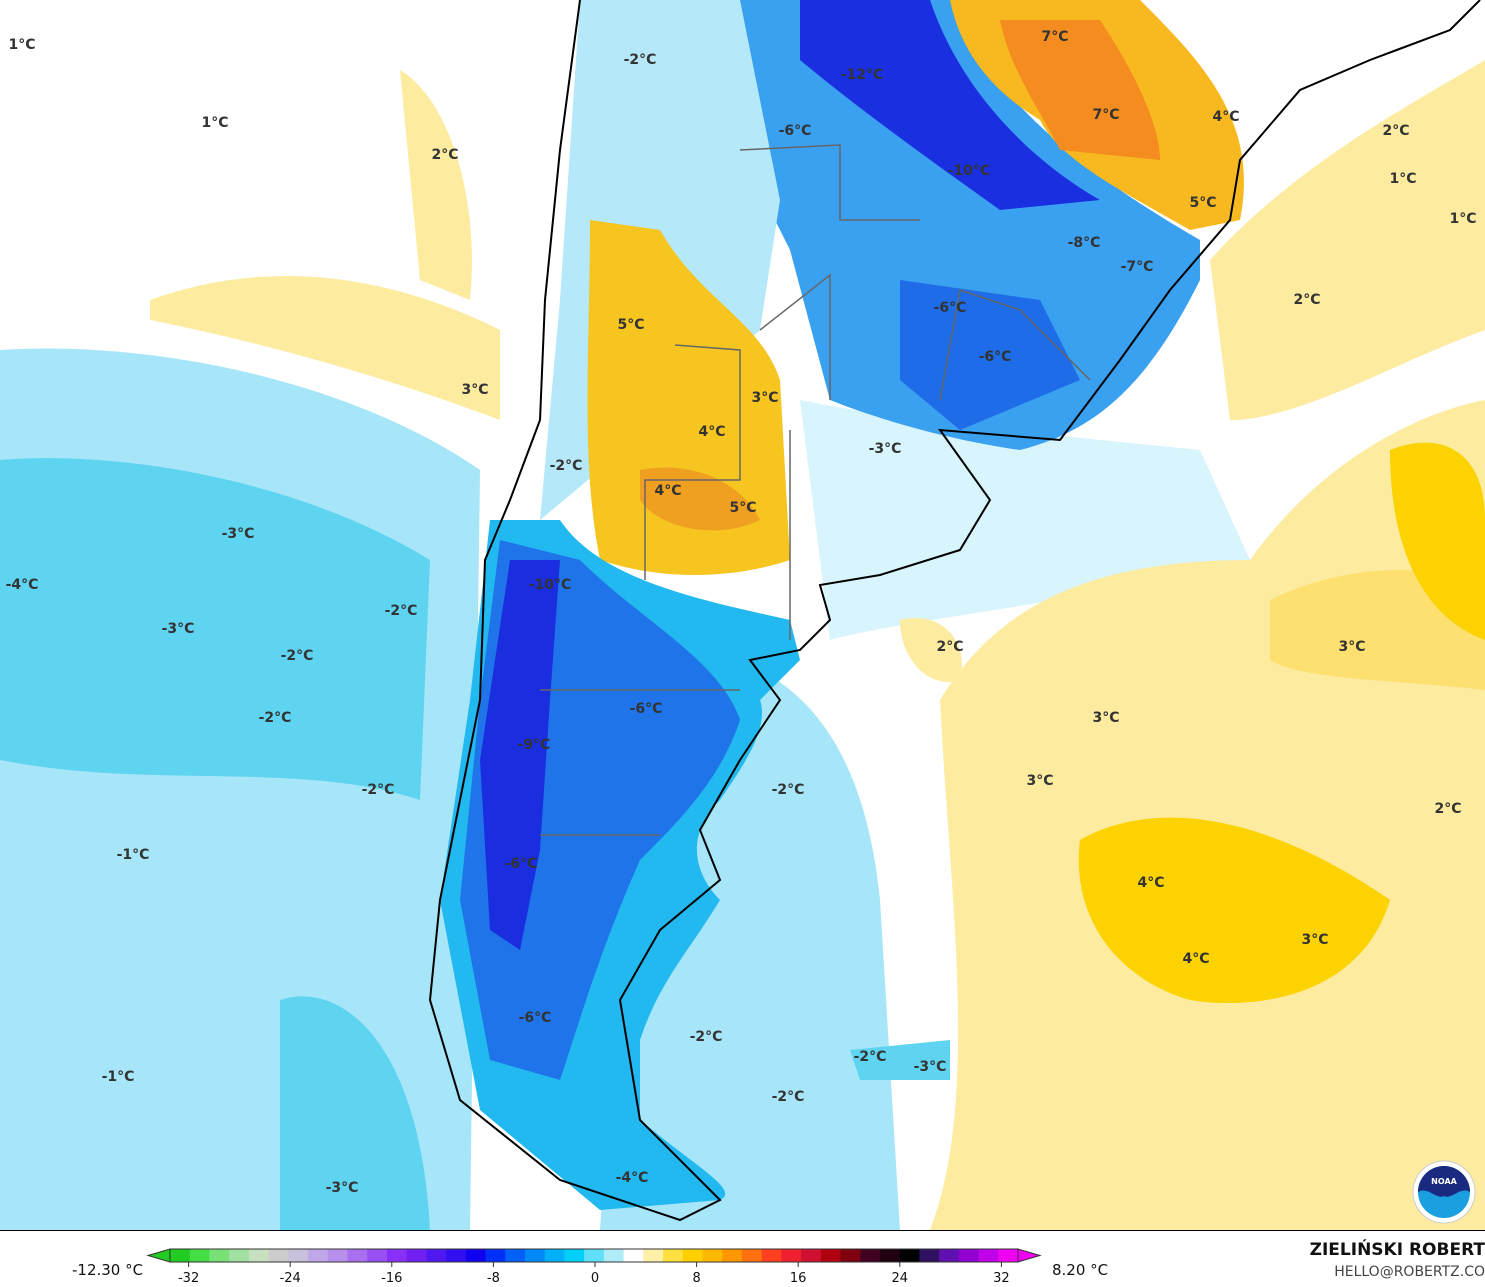 This screenshot has width=1485, height=1287. What do you see at coordinates (862, 75) in the screenshot?
I see `contour-label: -12°C` at bounding box center [862, 75].